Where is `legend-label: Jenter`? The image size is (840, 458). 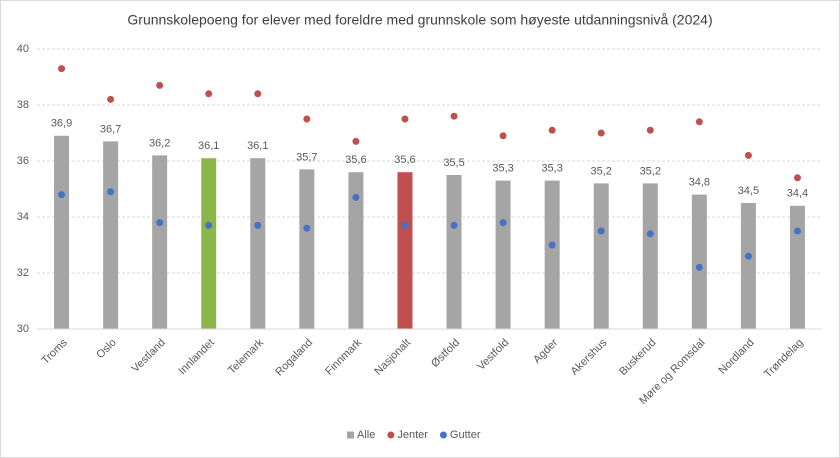
legend-label: Jenter is located at coordinates (412, 435).